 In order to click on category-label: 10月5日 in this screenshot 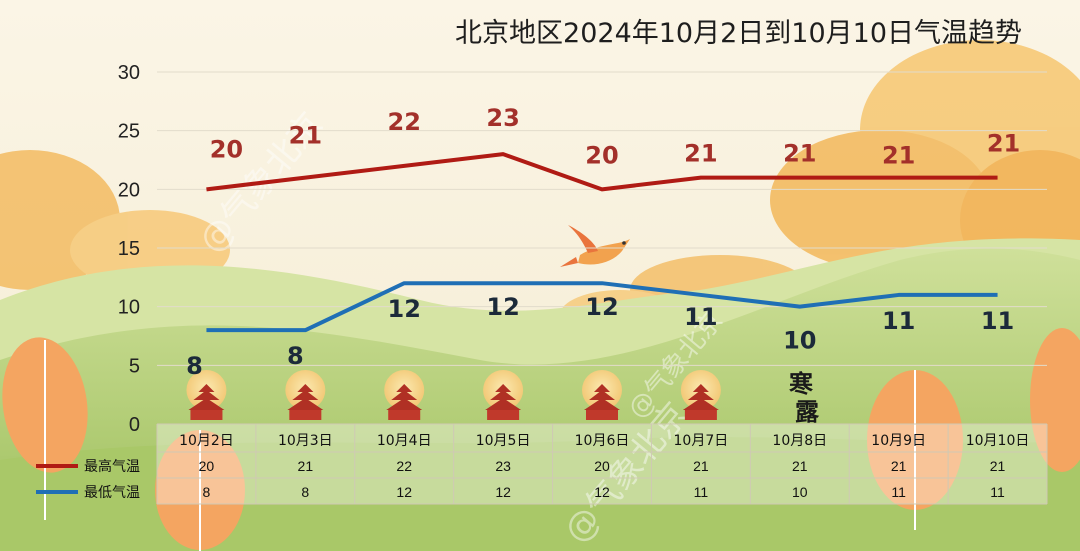, I will do `click(503, 441)`.